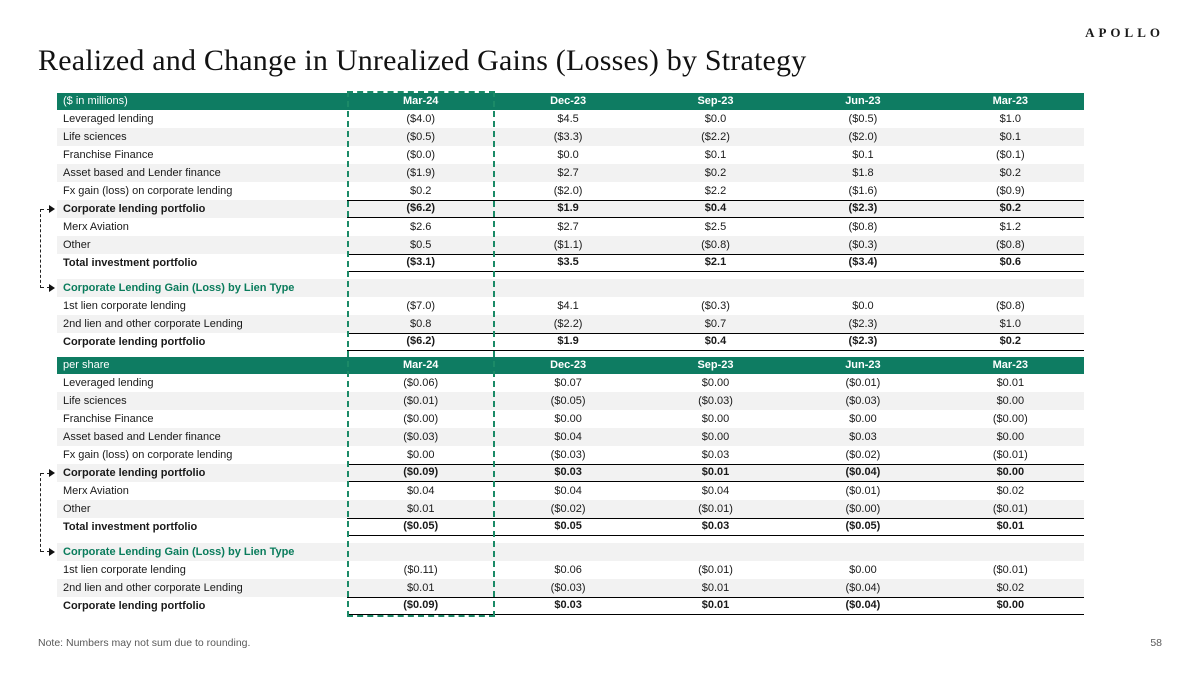  Describe the element at coordinates (715, 324) in the screenshot. I see `row-values: $0.8 ($2.2) $0.7 ($2.3) $1.0` at that location.